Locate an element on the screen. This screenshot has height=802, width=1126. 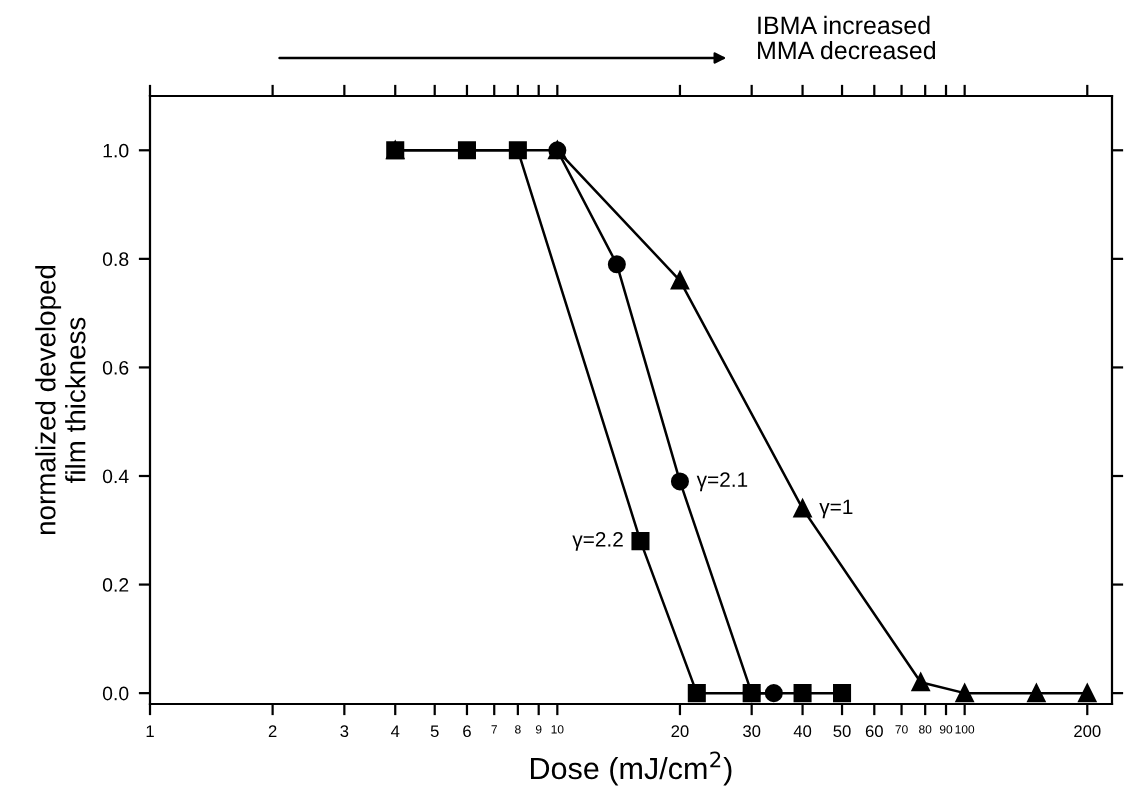
series-label: γ=2.1 is located at coordinates (722, 482).